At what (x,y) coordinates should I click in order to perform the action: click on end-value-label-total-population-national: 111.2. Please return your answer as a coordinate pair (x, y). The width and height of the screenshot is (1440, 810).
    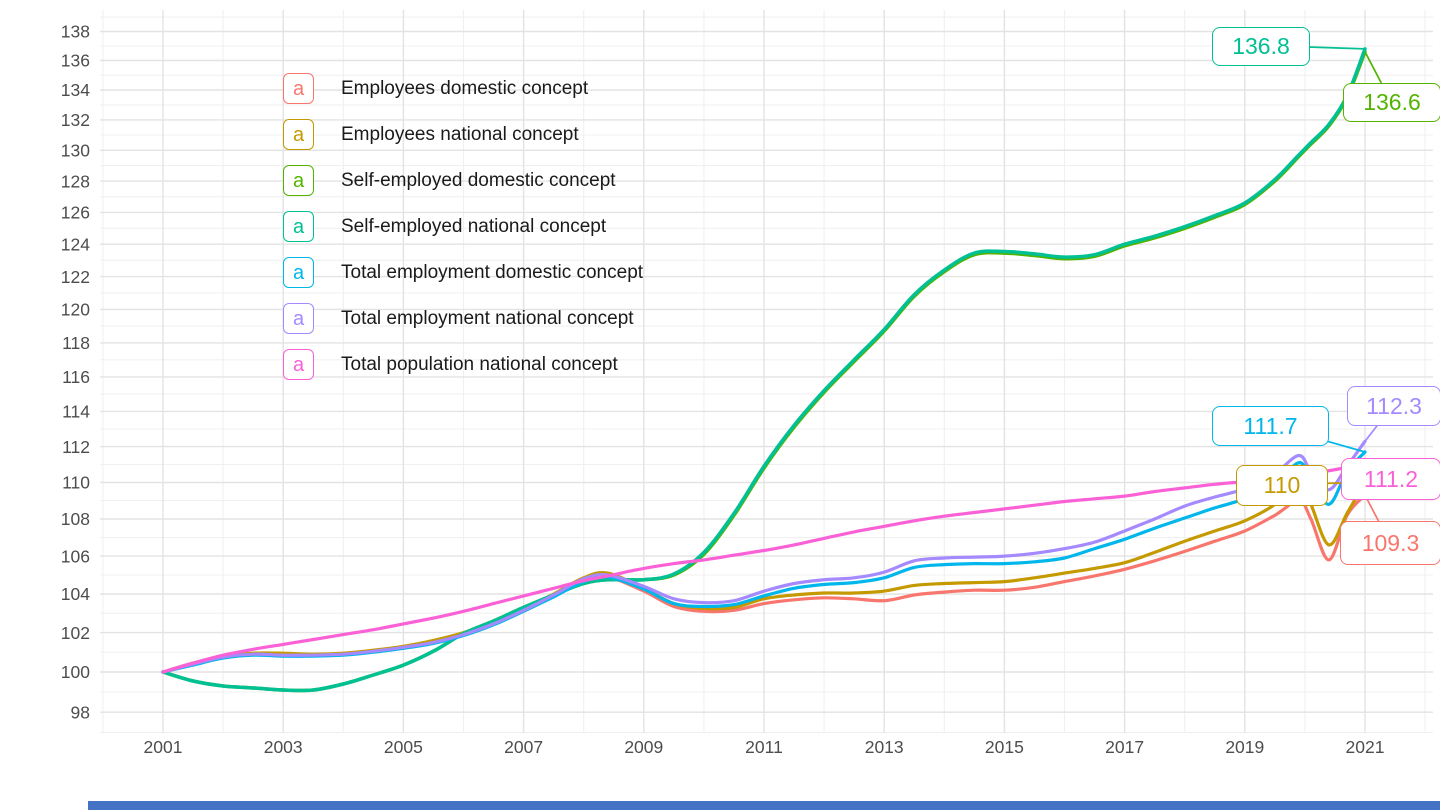
    Looking at the image, I should click on (1390, 479).